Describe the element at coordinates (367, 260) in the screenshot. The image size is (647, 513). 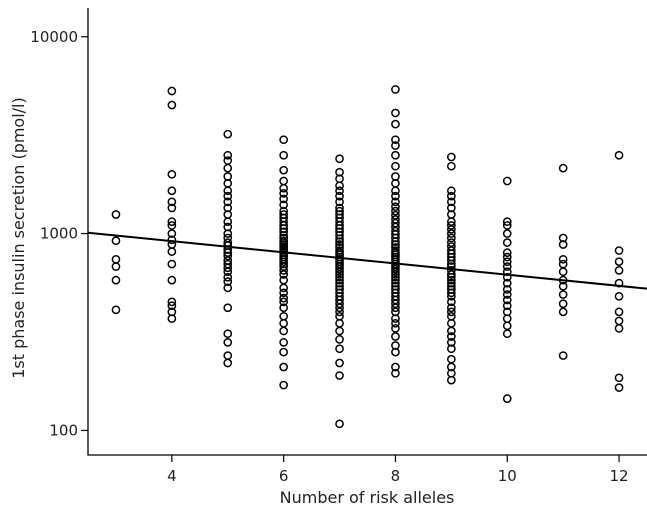
I see `regression-line` at that location.